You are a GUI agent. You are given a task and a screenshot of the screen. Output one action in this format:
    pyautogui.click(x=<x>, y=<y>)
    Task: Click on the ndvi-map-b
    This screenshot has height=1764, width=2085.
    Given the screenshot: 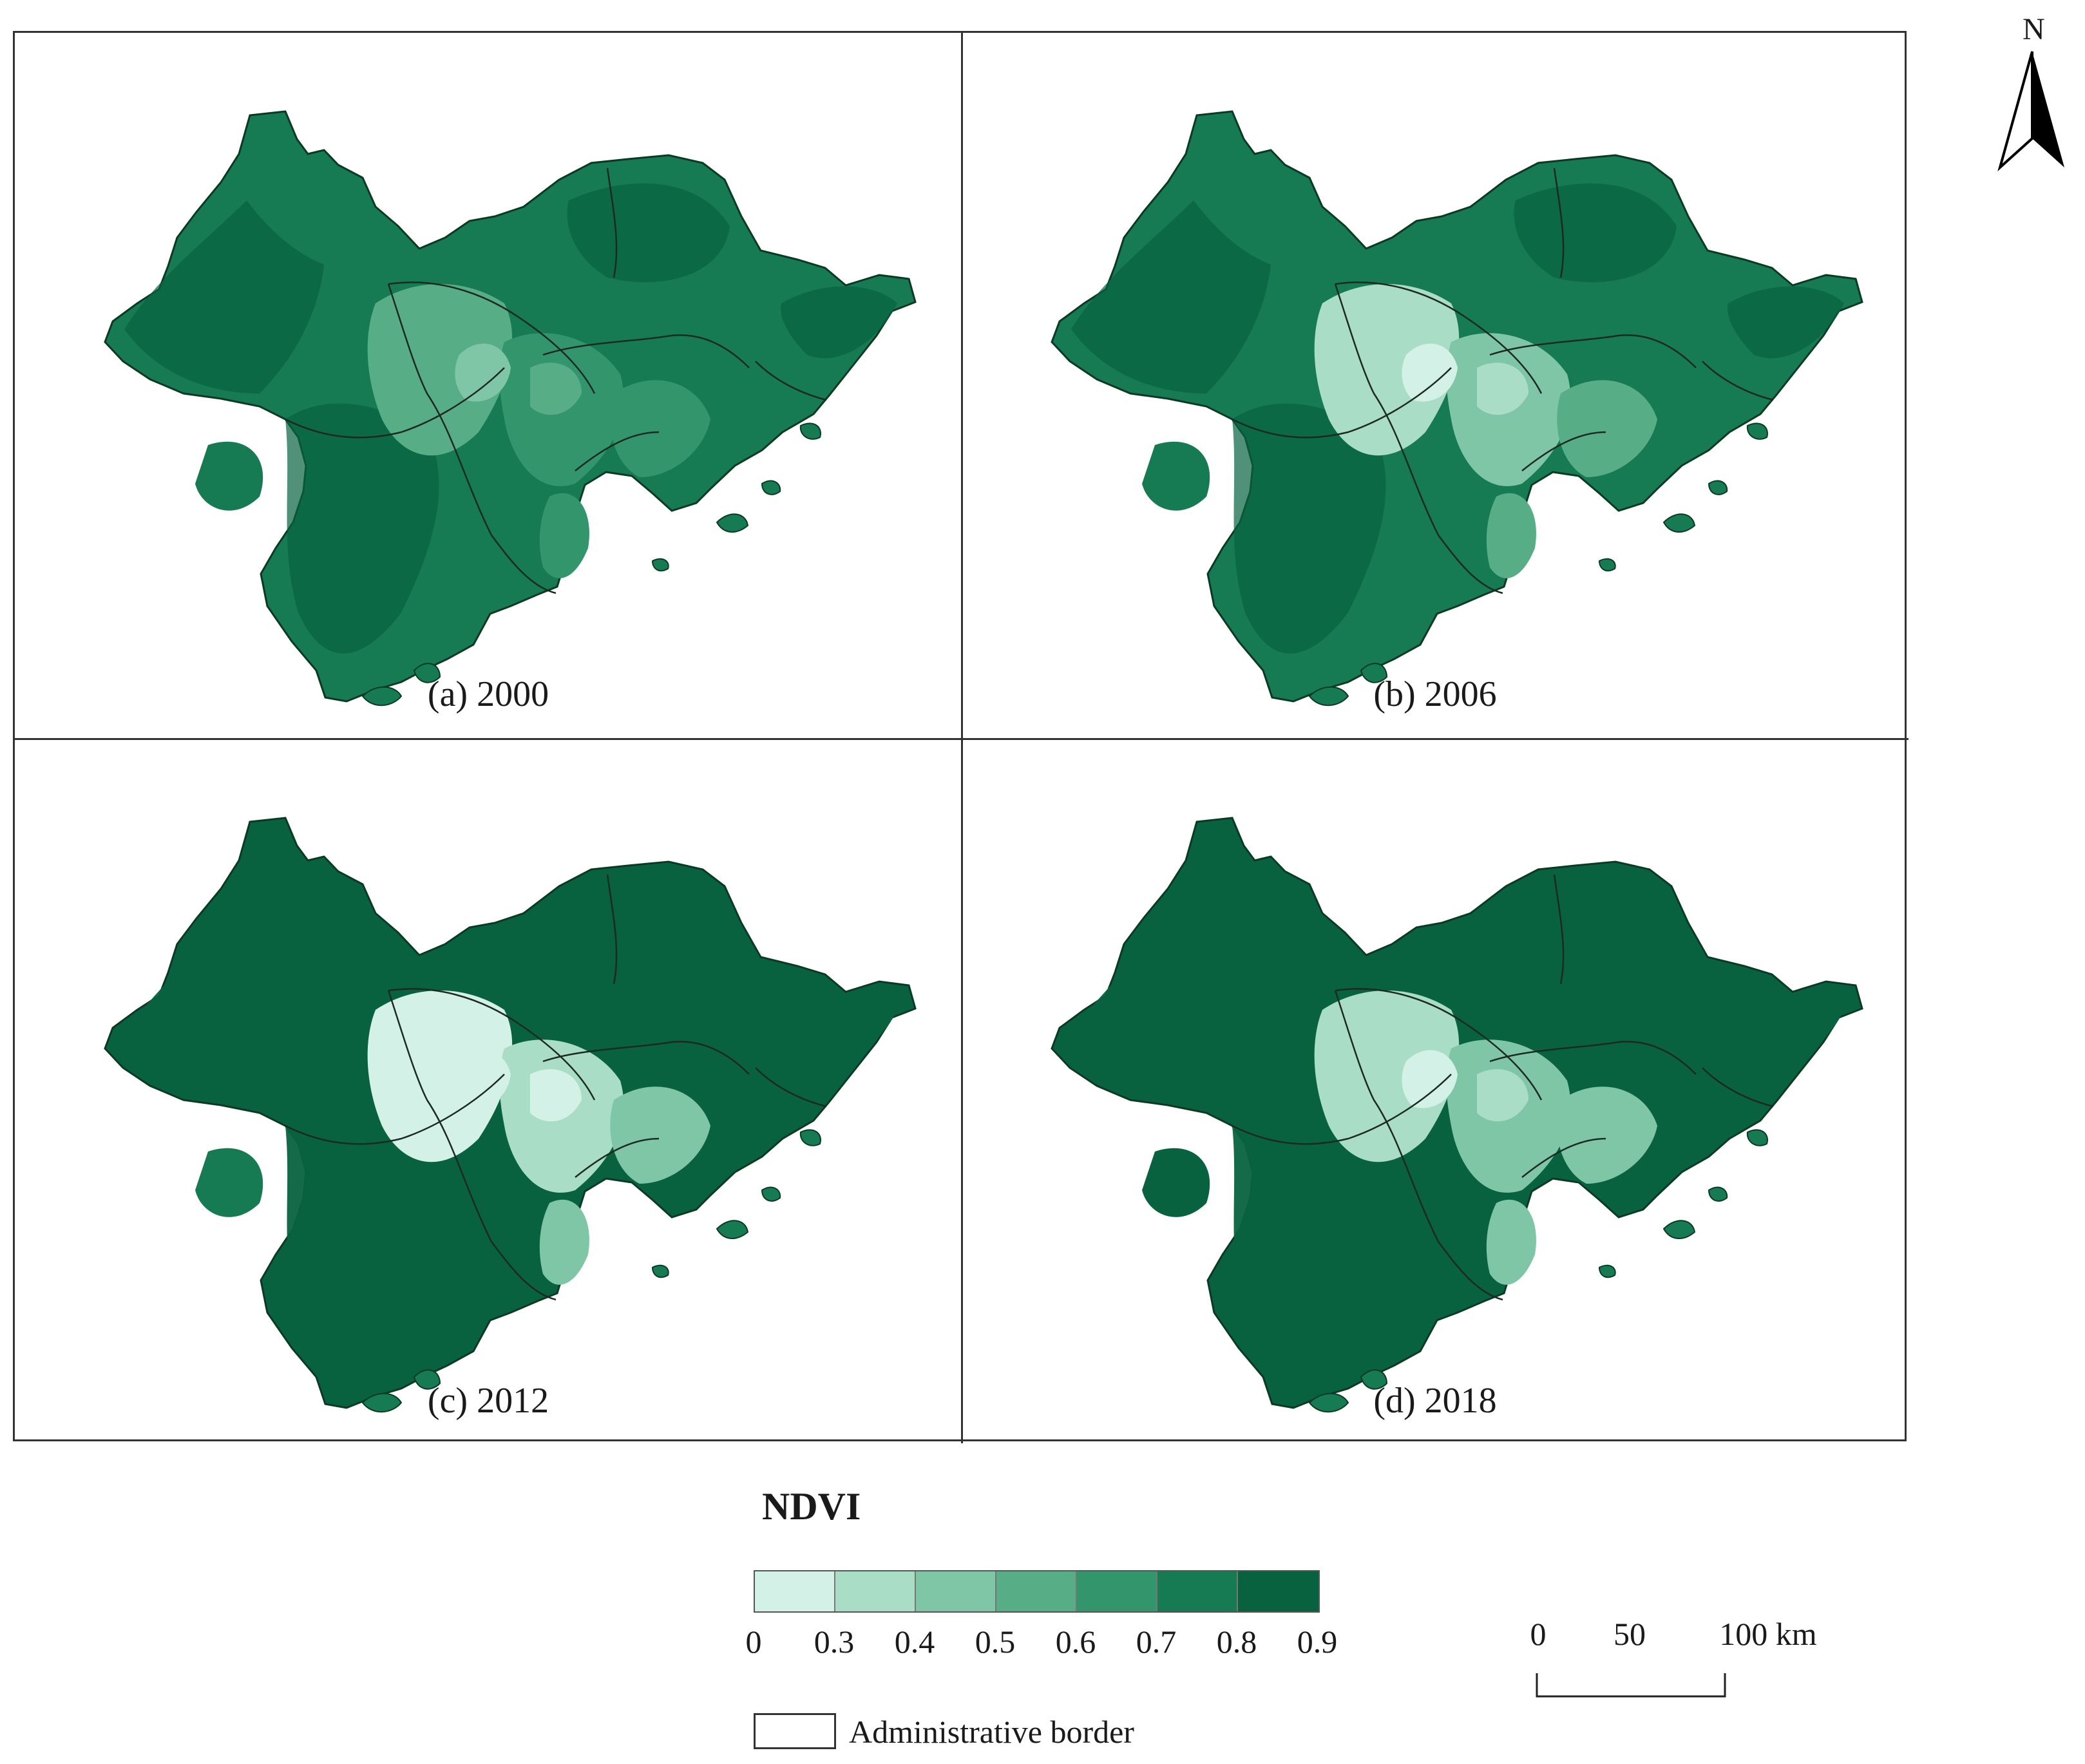 What is the action you would take?
    pyautogui.click(x=1457, y=408)
    